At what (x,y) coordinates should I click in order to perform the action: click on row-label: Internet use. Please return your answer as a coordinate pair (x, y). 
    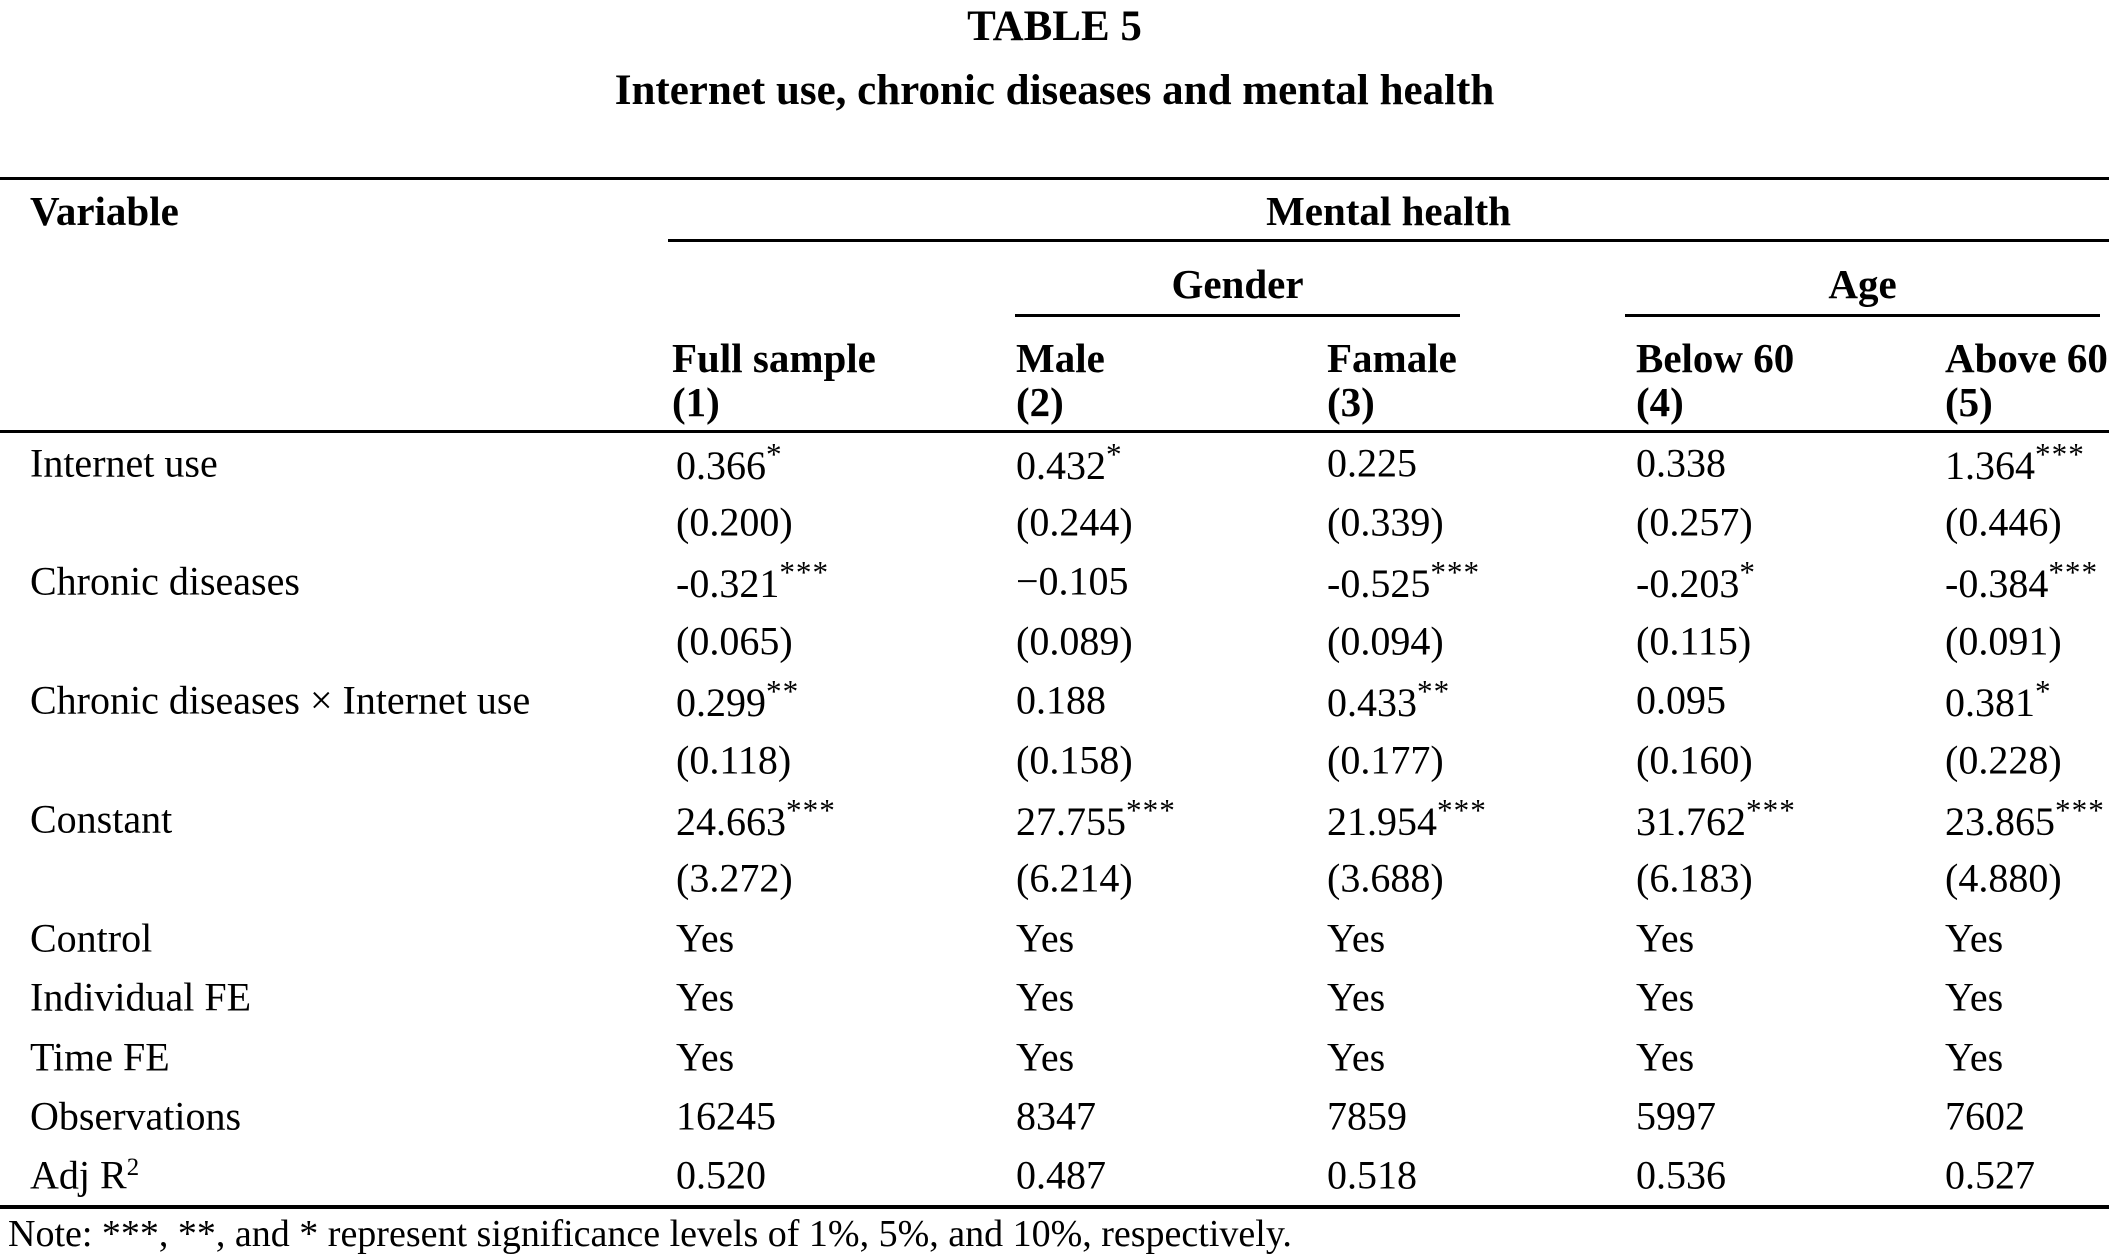
    Looking at the image, I should click on (124, 463).